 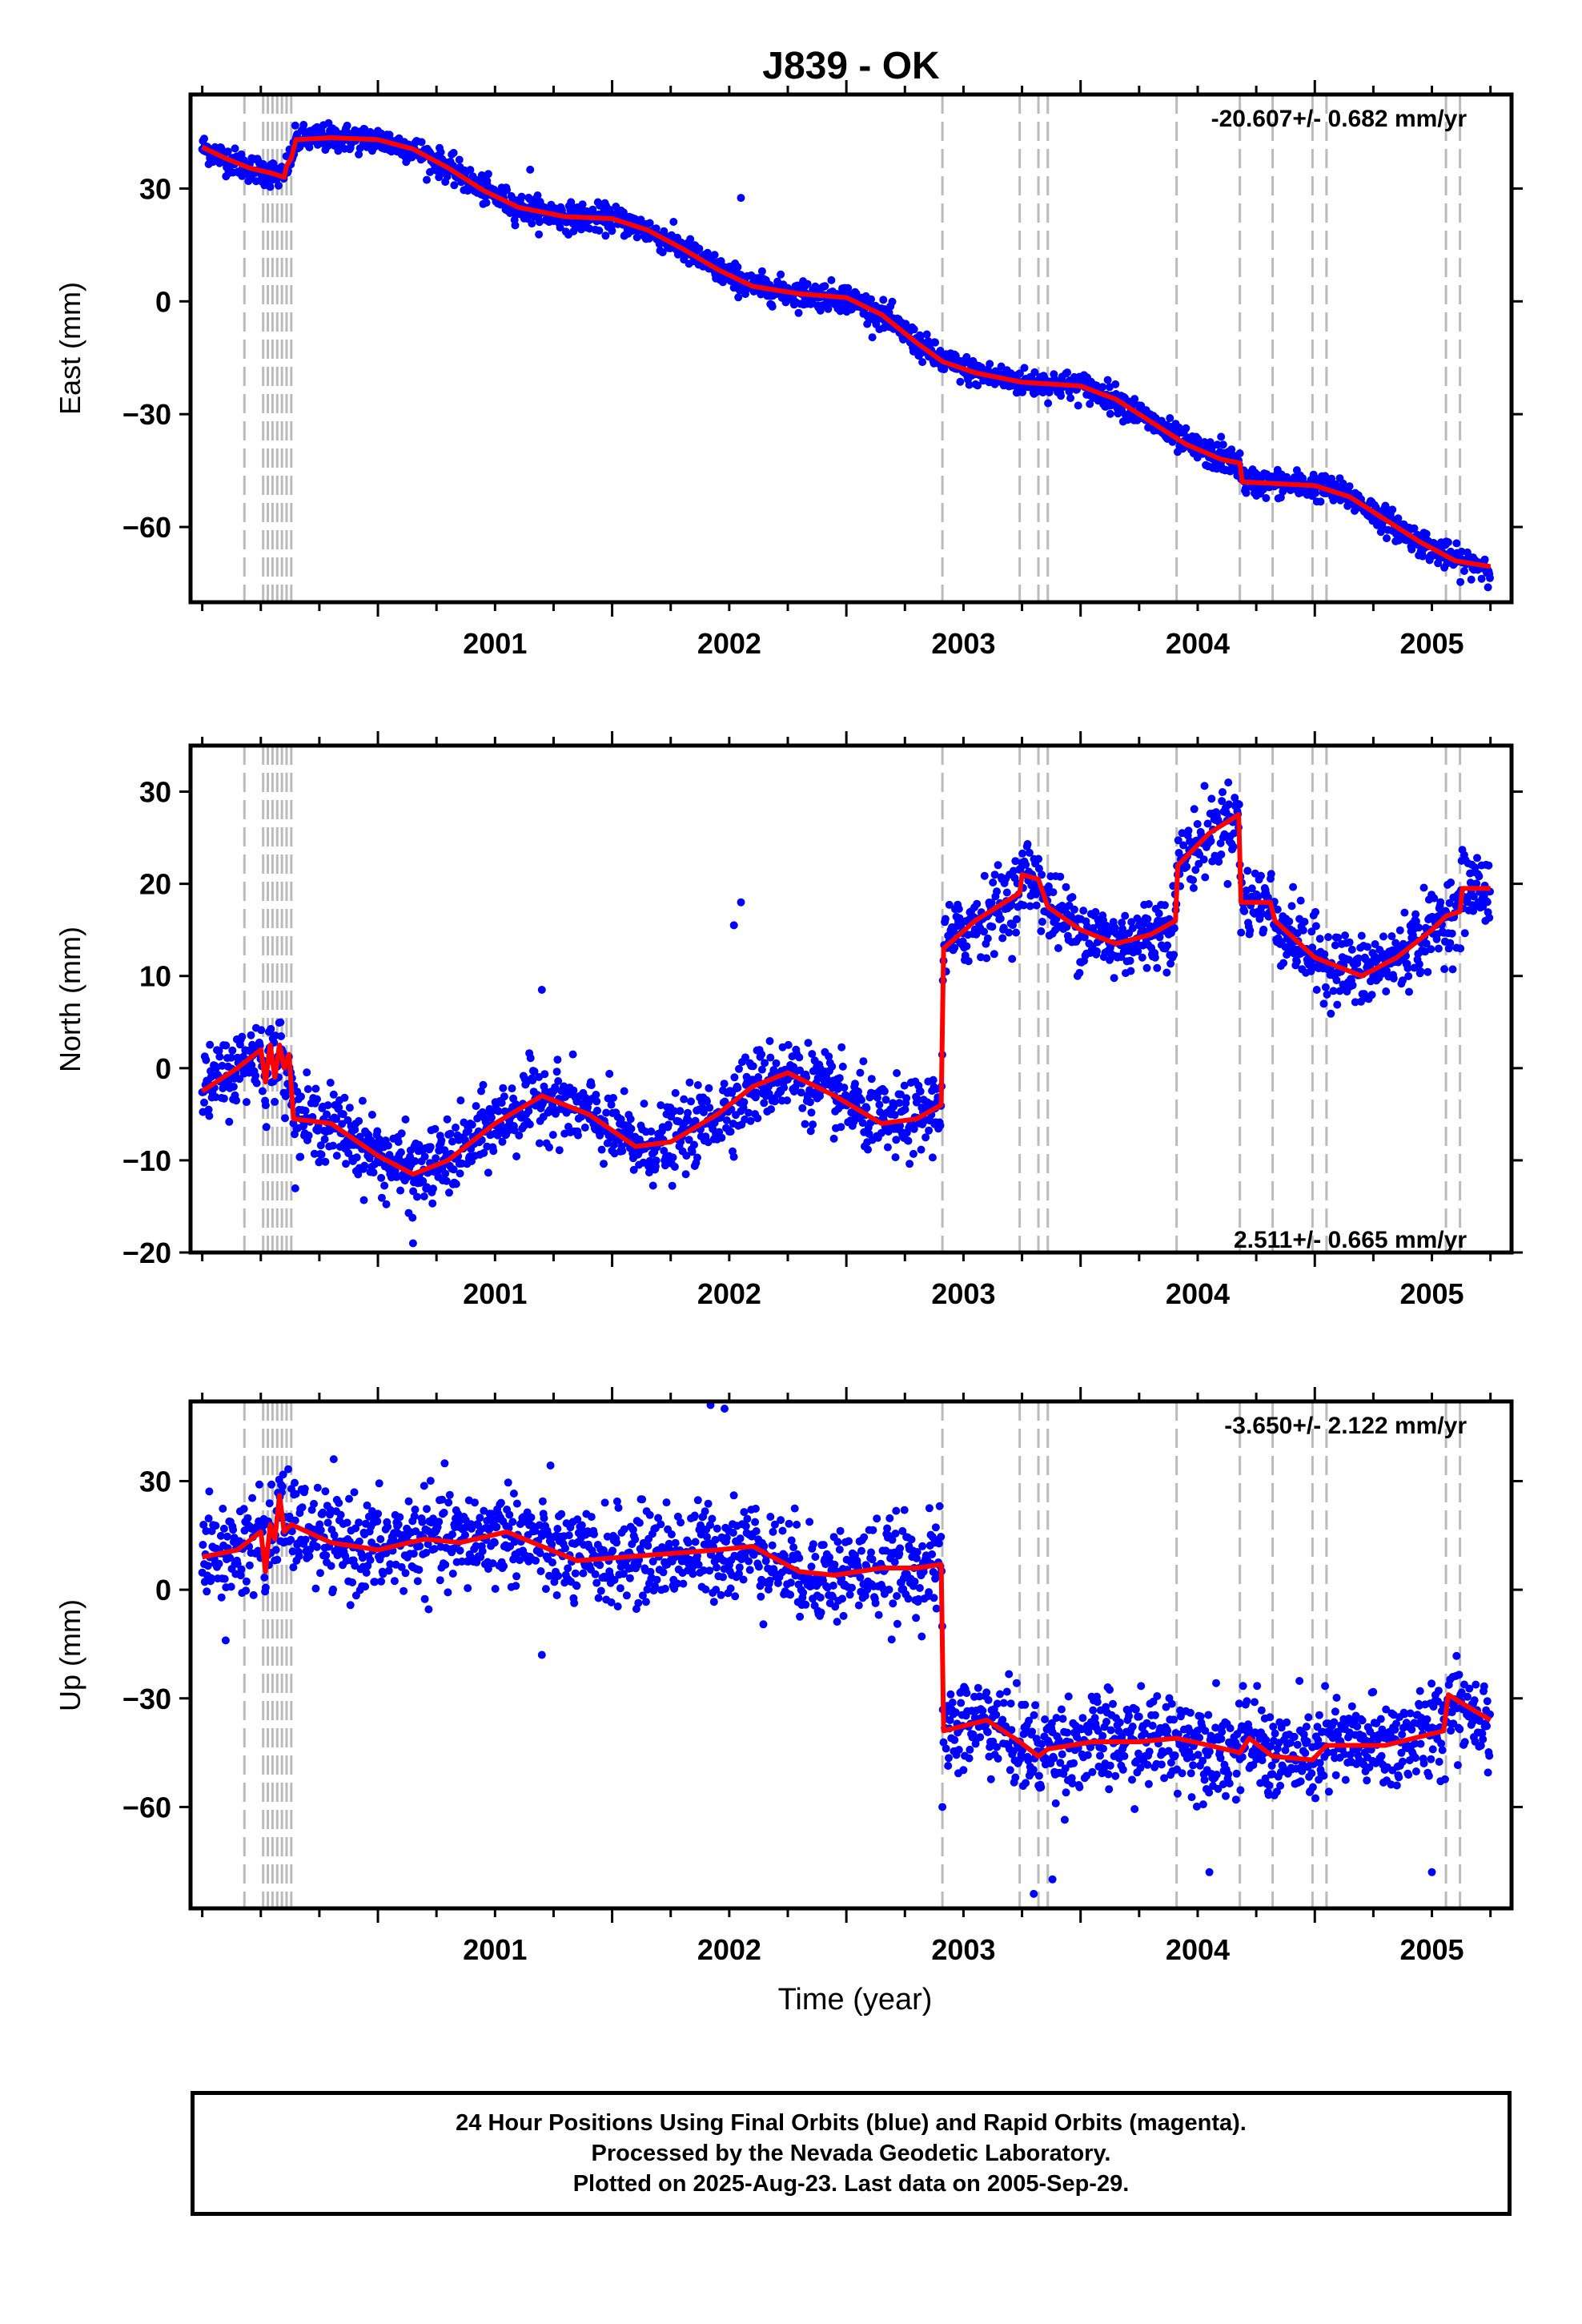 I want to click on north-point-1949, so click(x=1451, y=934).